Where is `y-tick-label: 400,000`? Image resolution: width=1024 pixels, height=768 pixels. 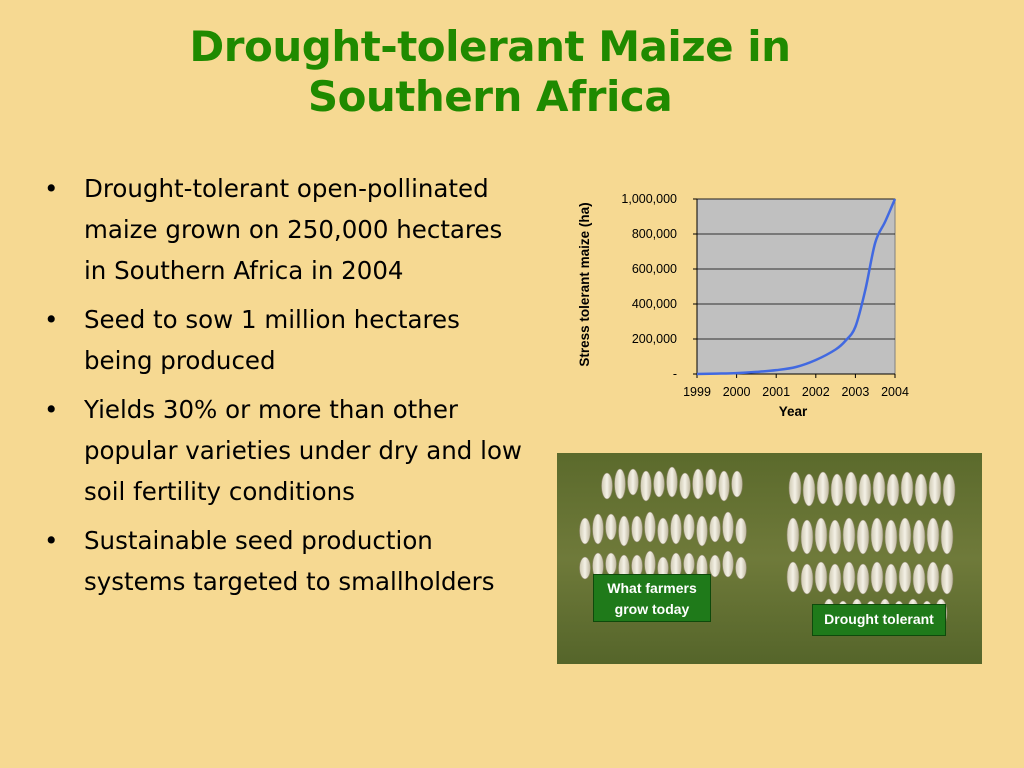
y-tick-label: 400,000 is located at coordinates (654, 304).